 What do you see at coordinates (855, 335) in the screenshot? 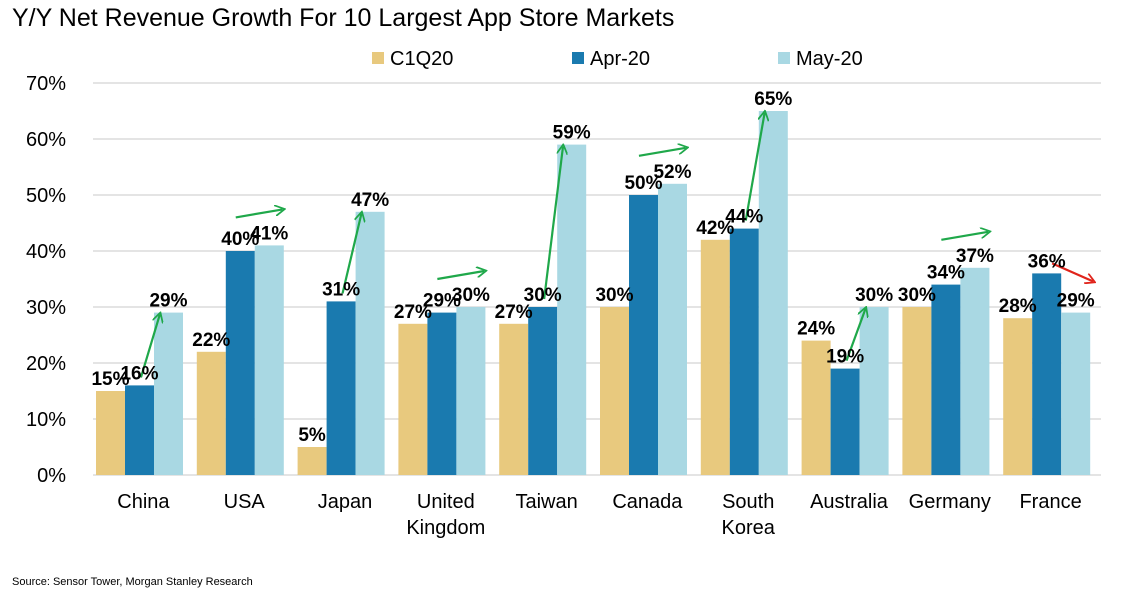
I see `trend-arrow-australia` at bounding box center [855, 335].